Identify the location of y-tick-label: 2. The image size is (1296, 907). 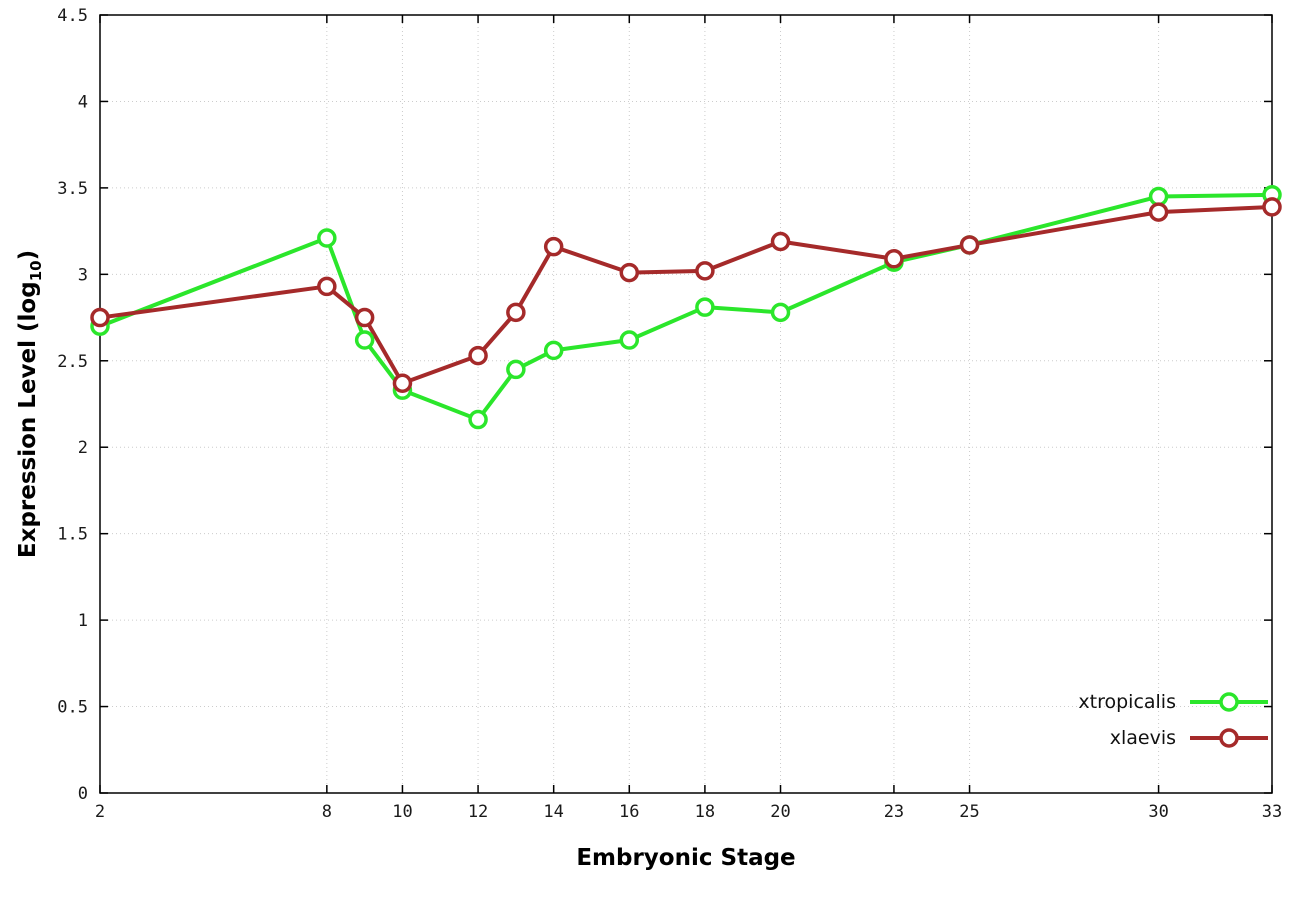
(83, 448).